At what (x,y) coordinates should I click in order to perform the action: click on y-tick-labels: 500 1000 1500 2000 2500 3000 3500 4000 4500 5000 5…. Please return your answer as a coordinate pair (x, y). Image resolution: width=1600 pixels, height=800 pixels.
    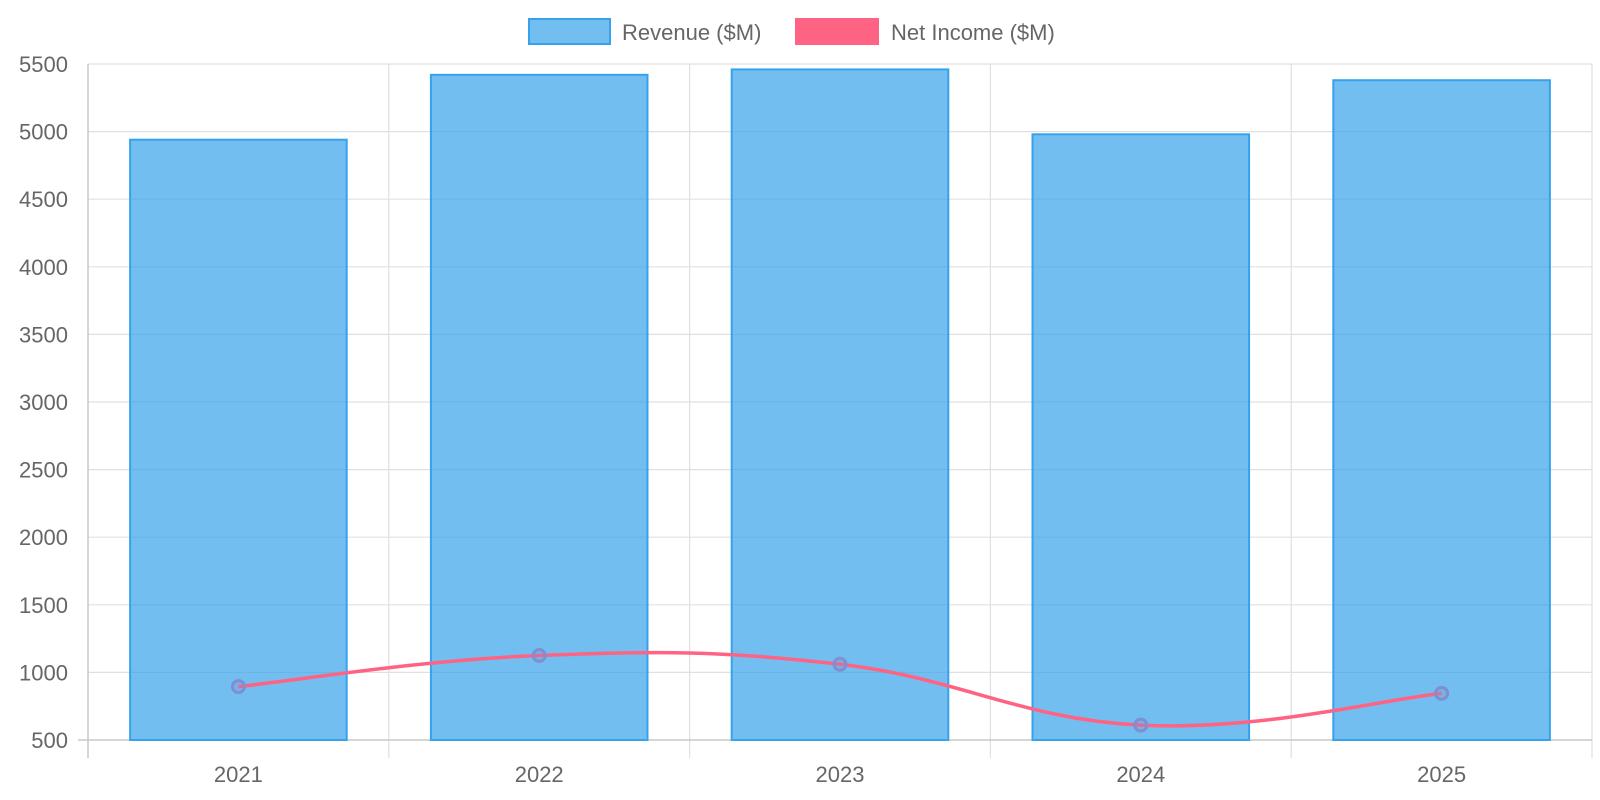
    Looking at the image, I should click on (43, 402).